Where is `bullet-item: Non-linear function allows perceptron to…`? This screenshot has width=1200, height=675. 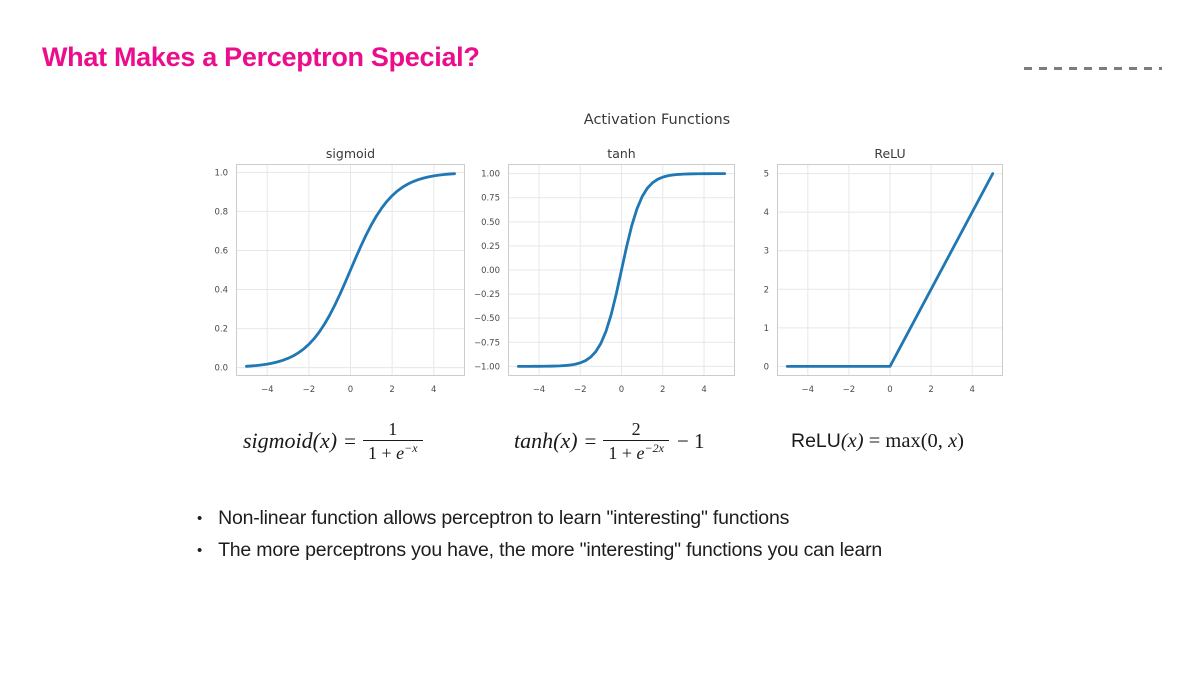
bullet-item: Non-linear function allows perceptron to… is located at coordinates (539, 519).